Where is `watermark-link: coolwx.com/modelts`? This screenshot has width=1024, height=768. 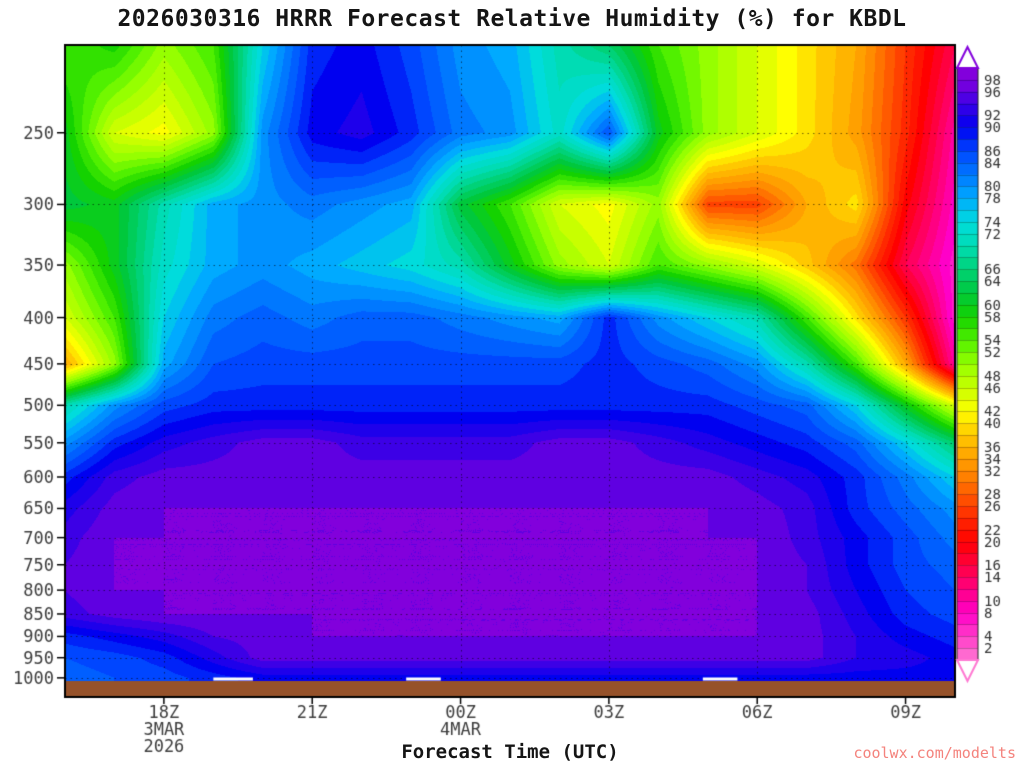 watermark-link: coolwx.com/modelts is located at coordinates (934, 753).